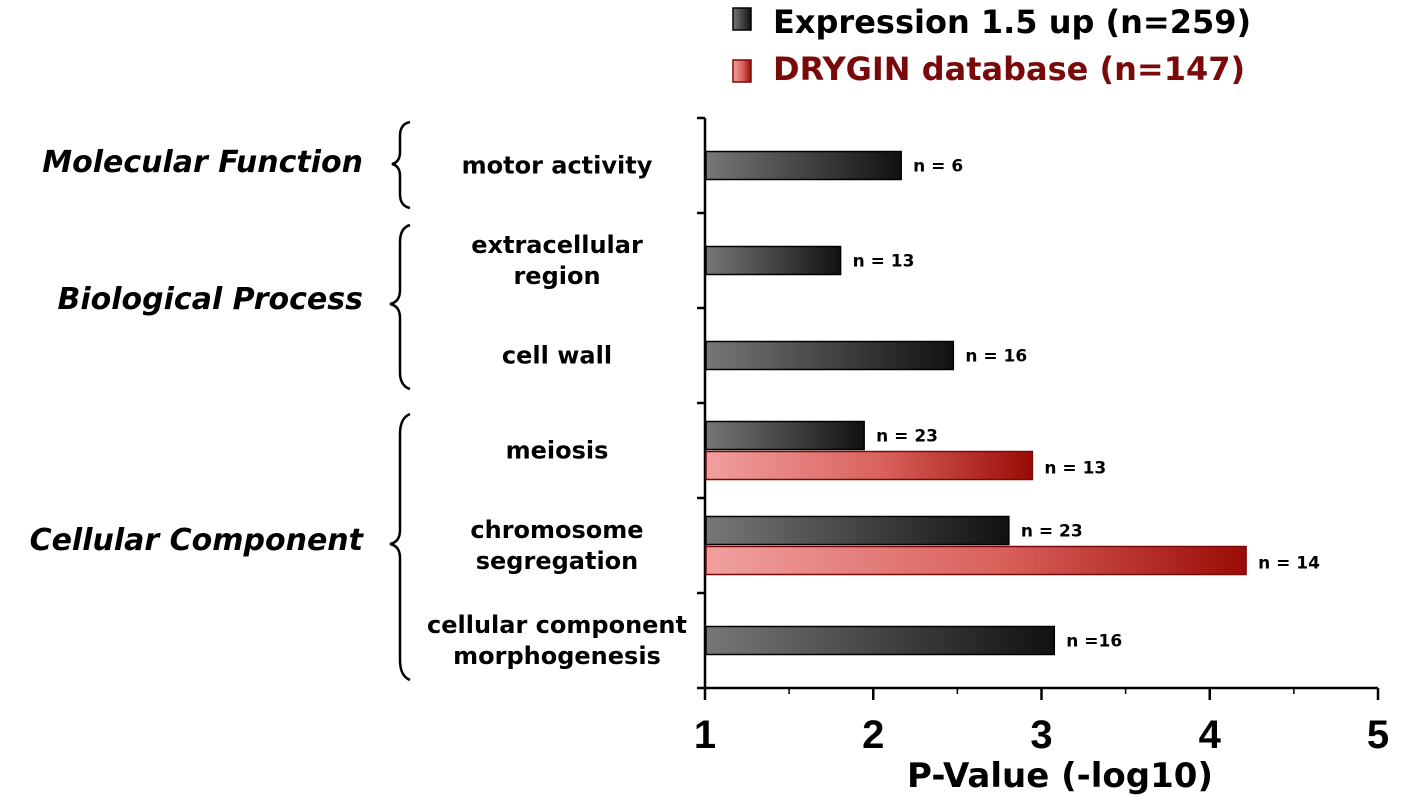  I want to click on x-tick-label: 3, so click(1041, 735).